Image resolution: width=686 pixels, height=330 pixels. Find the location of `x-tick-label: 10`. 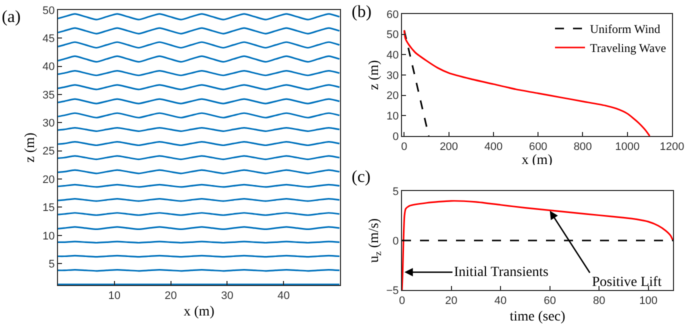

x-tick-label: 10 is located at coordinates (114, 296).